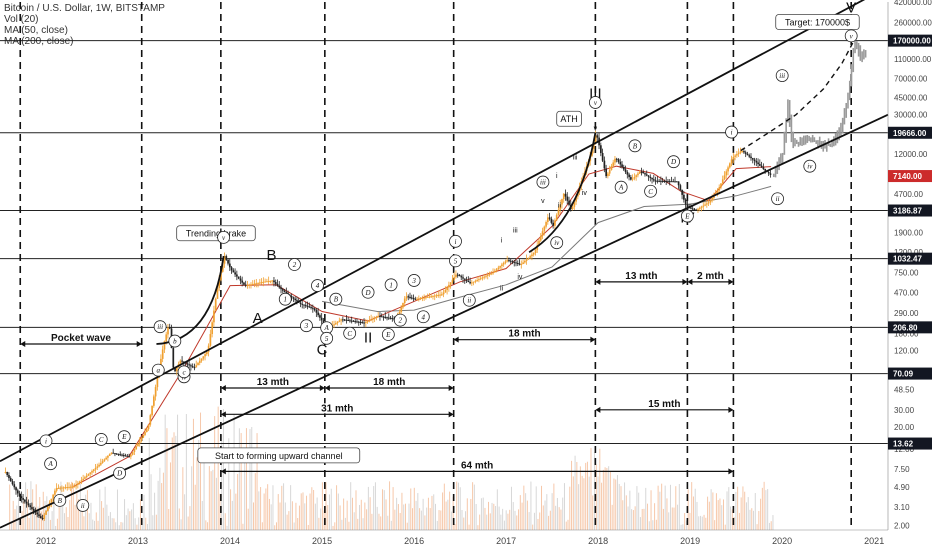  Describe the element at coordinates (388, 335) in the screenshot. I see `wave-circle-label: E` at that location.